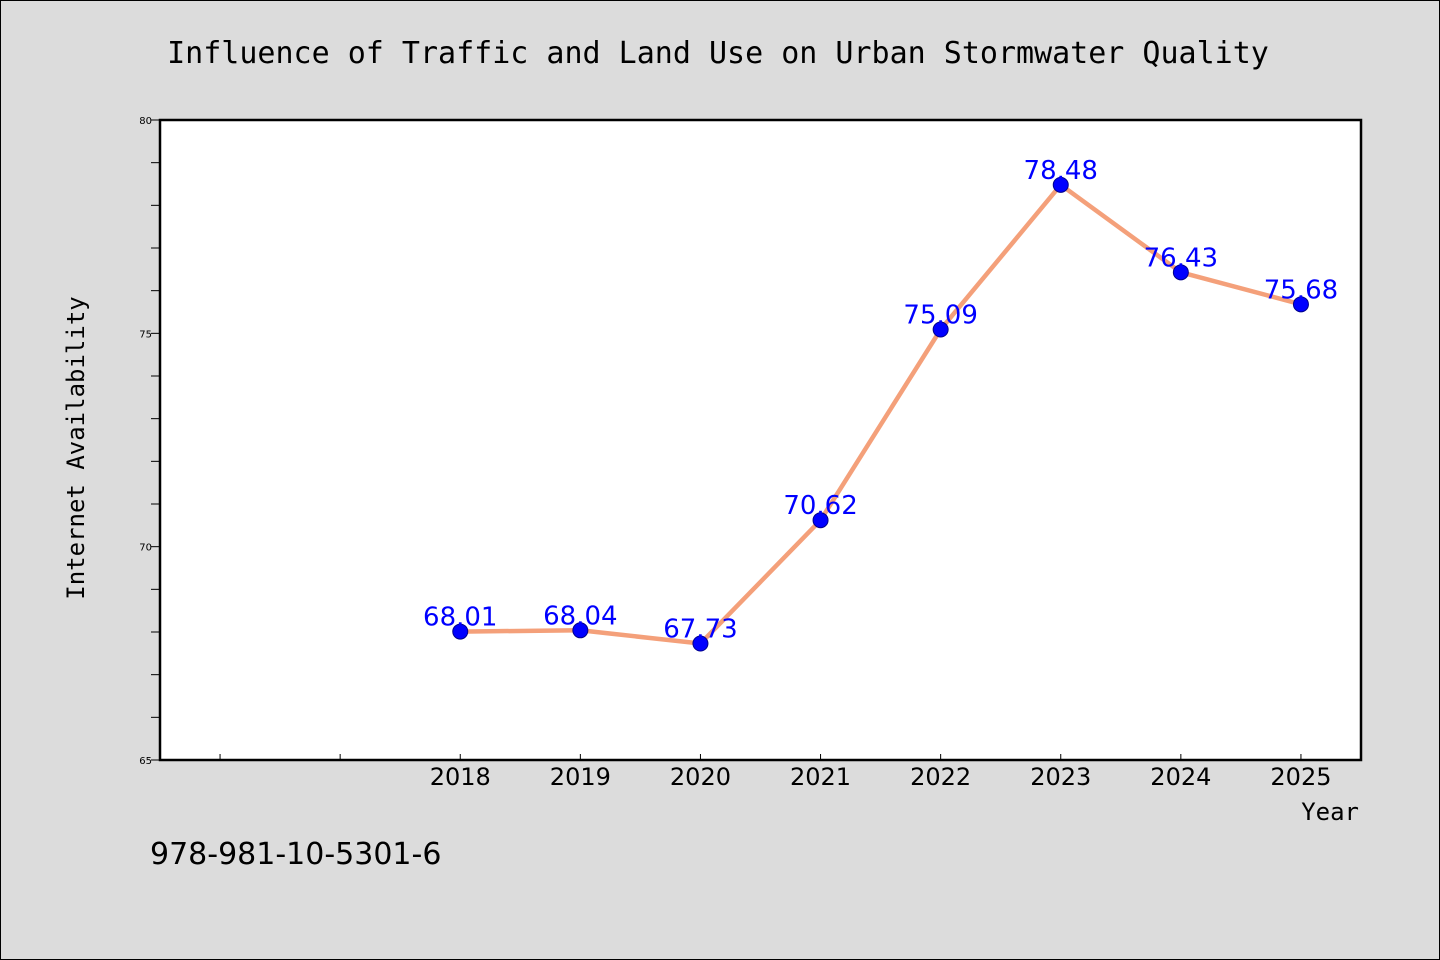 Image resolution: width=1440 pixels, height=960 pixels. What do you see at coordinates (460, 618) in the screenshot?
I see `data-label: 68.01` at bounding box center [460, 618].